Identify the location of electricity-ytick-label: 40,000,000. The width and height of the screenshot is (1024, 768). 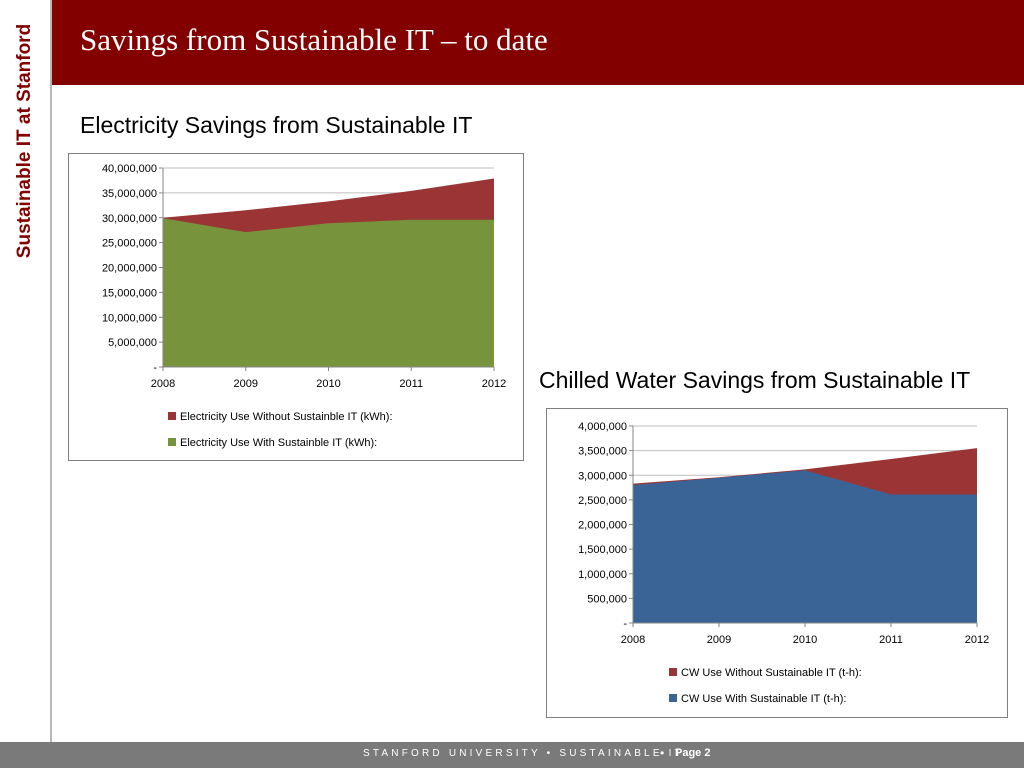
(129, 169).